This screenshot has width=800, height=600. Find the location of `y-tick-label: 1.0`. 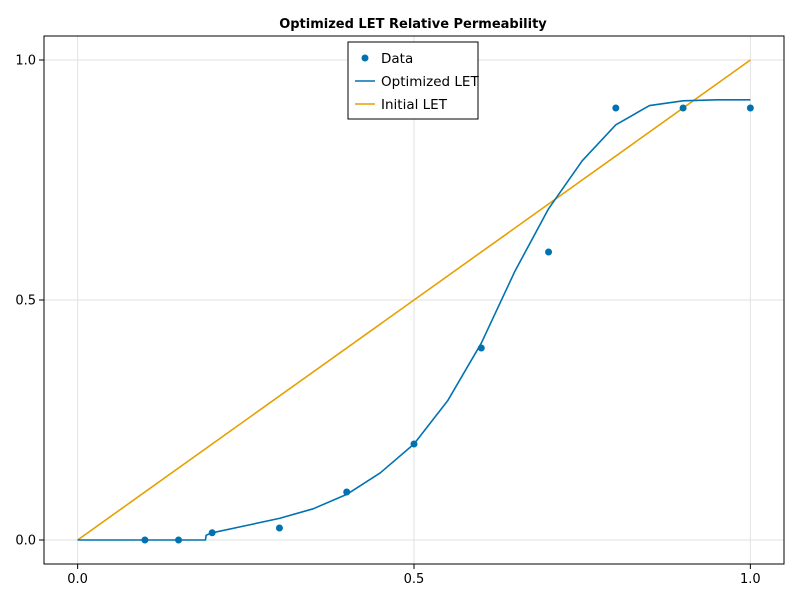

y-tick-label: 1.0 is located at coordinates (25, 61).